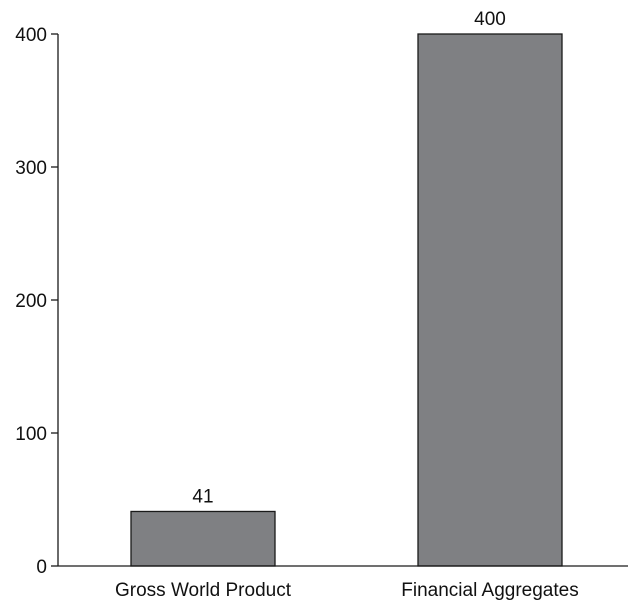 Image resolution: width=628 pixels, height=602 pixels. I want to click on bar-value-label: 41, so click(202, 496).